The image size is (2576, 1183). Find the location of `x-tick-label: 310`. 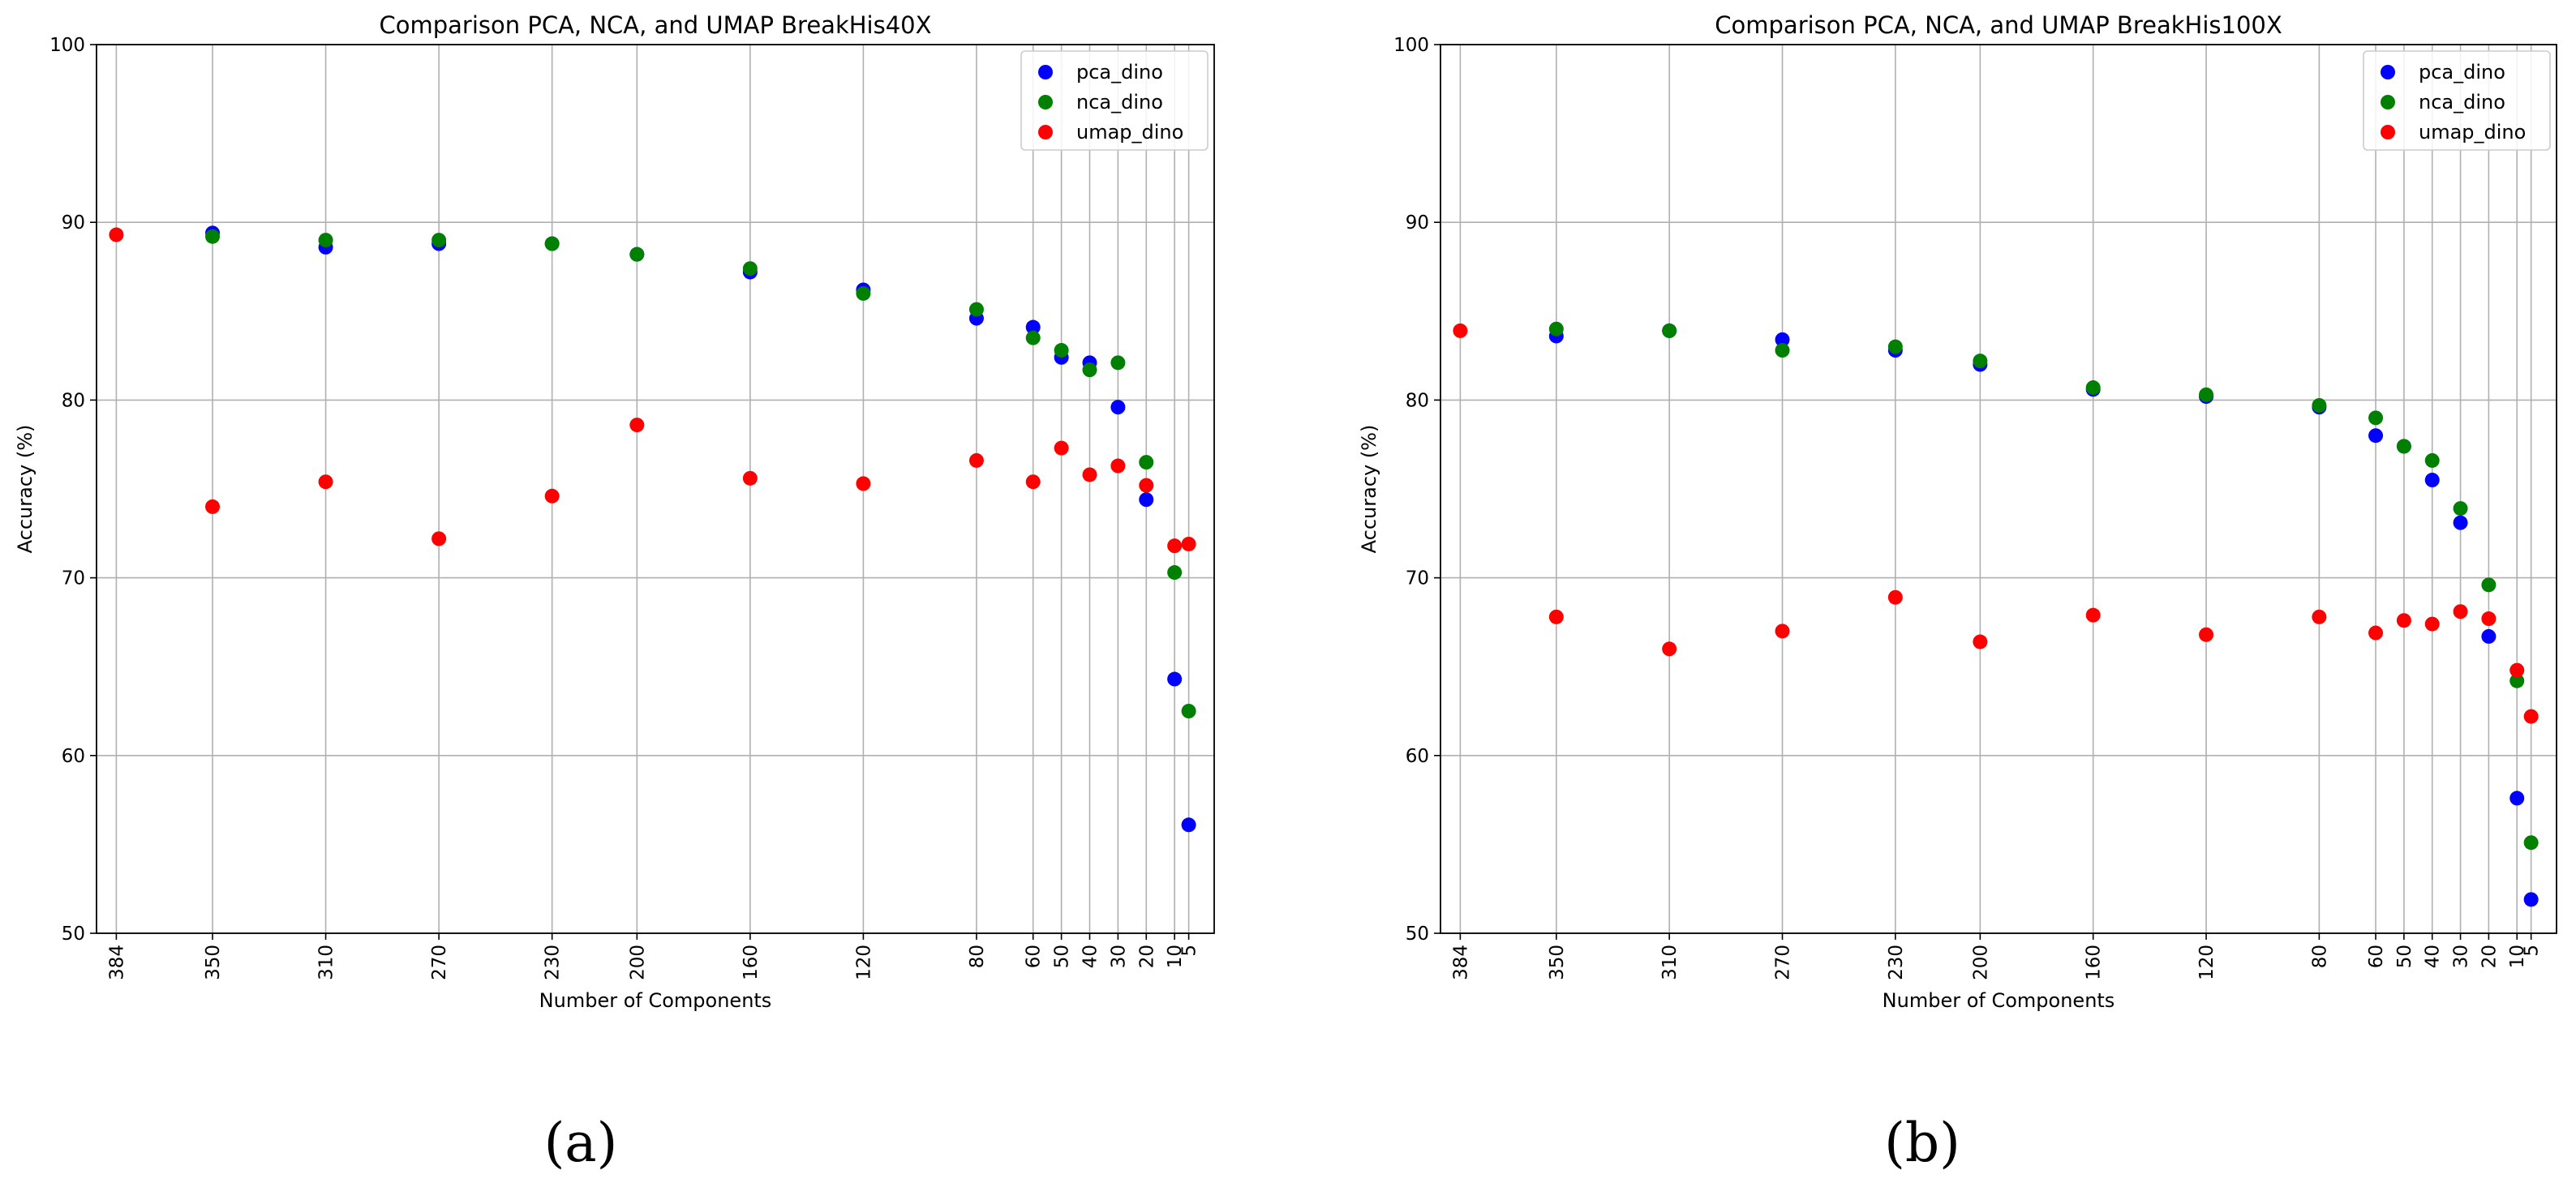

x-tick-label: 310 is located at coordinates (1670, 962).